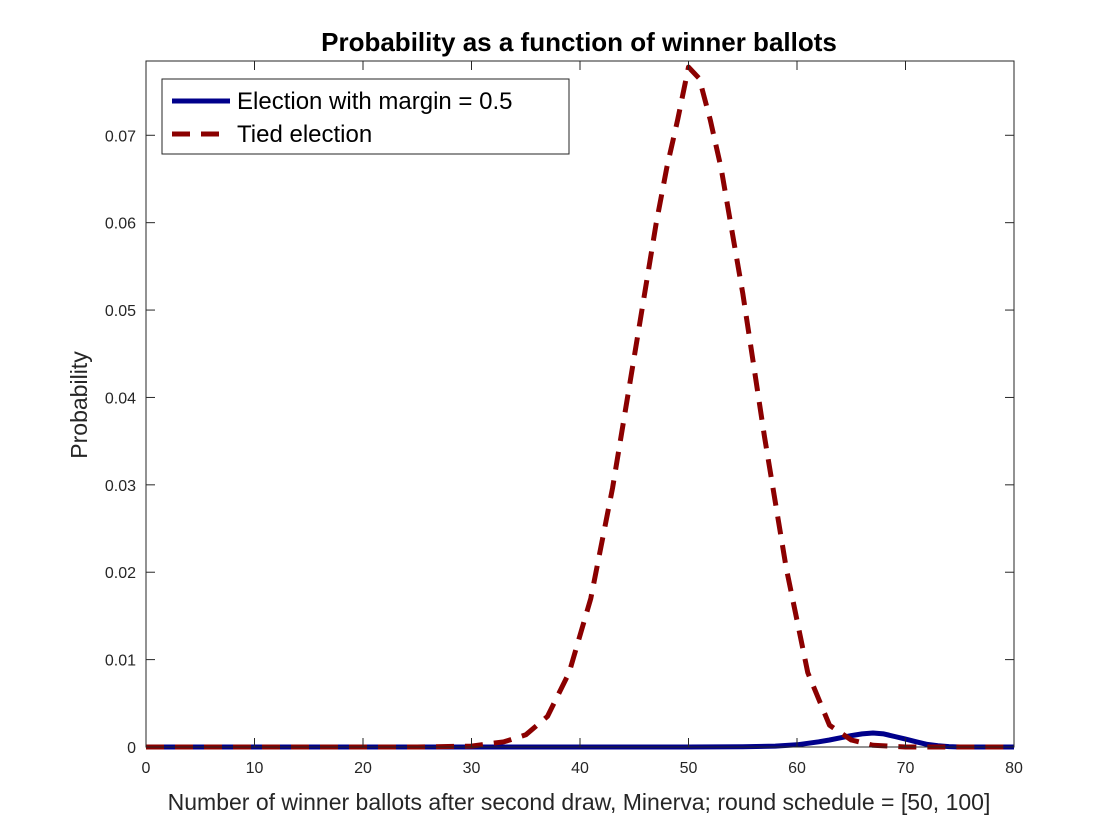 This screenshot has width=1120, height=840. Describe the element at coordinates (1014, 768) in the screenshot. I see `x-tick-label: 80` at that location.